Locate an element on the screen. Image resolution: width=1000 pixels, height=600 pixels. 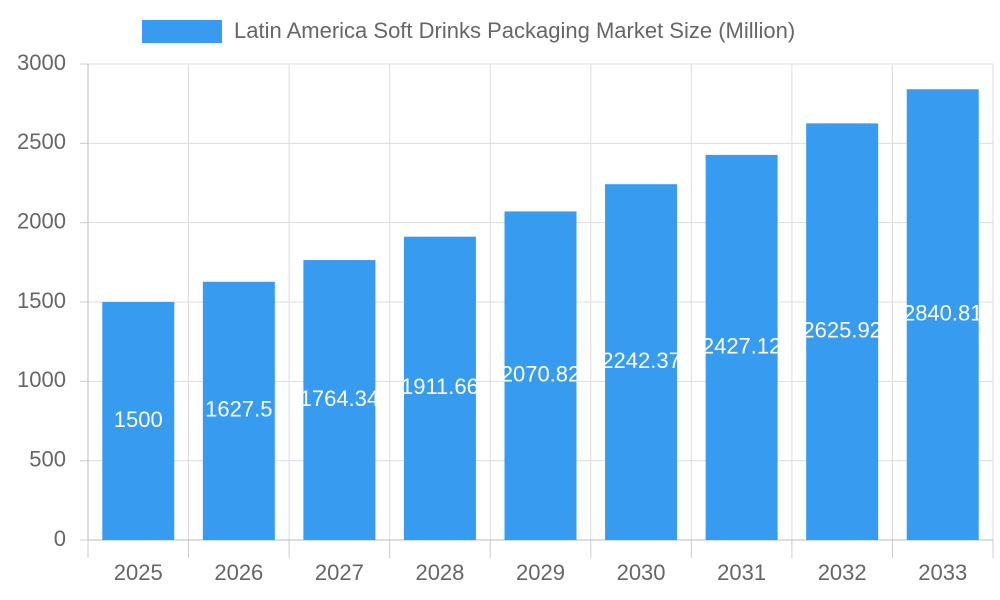
value-label: 2242.37 is located at coordinates (641, 360).